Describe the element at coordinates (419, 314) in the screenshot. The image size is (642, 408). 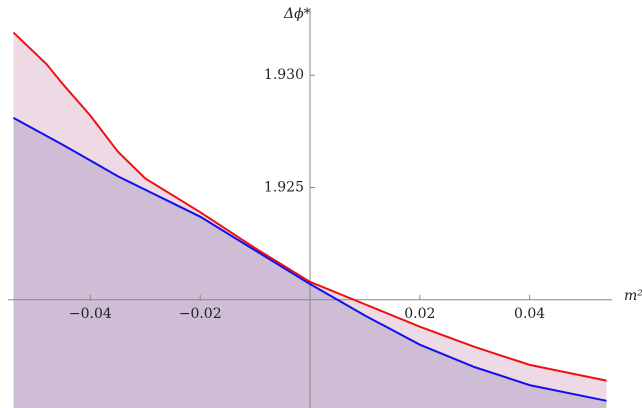
I see `x-tick-label: 0.02` at that location.